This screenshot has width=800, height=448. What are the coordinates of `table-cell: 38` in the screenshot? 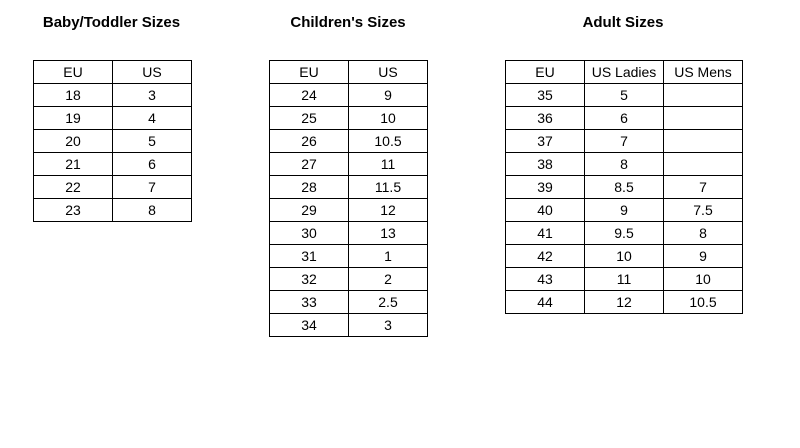 It's located at (545, 164).